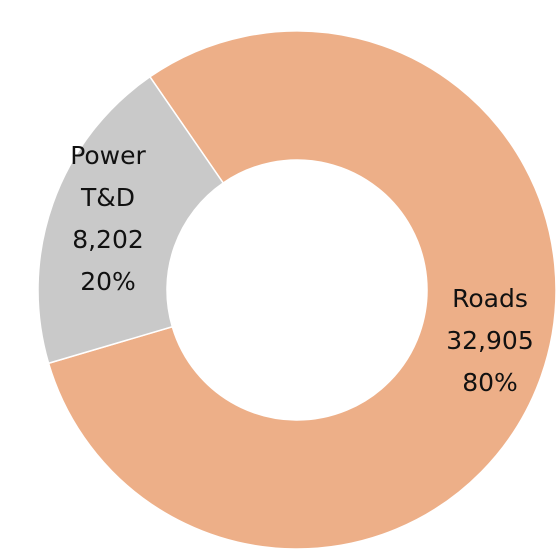  I want to click on percent-label: 20%, so click(108, 281).